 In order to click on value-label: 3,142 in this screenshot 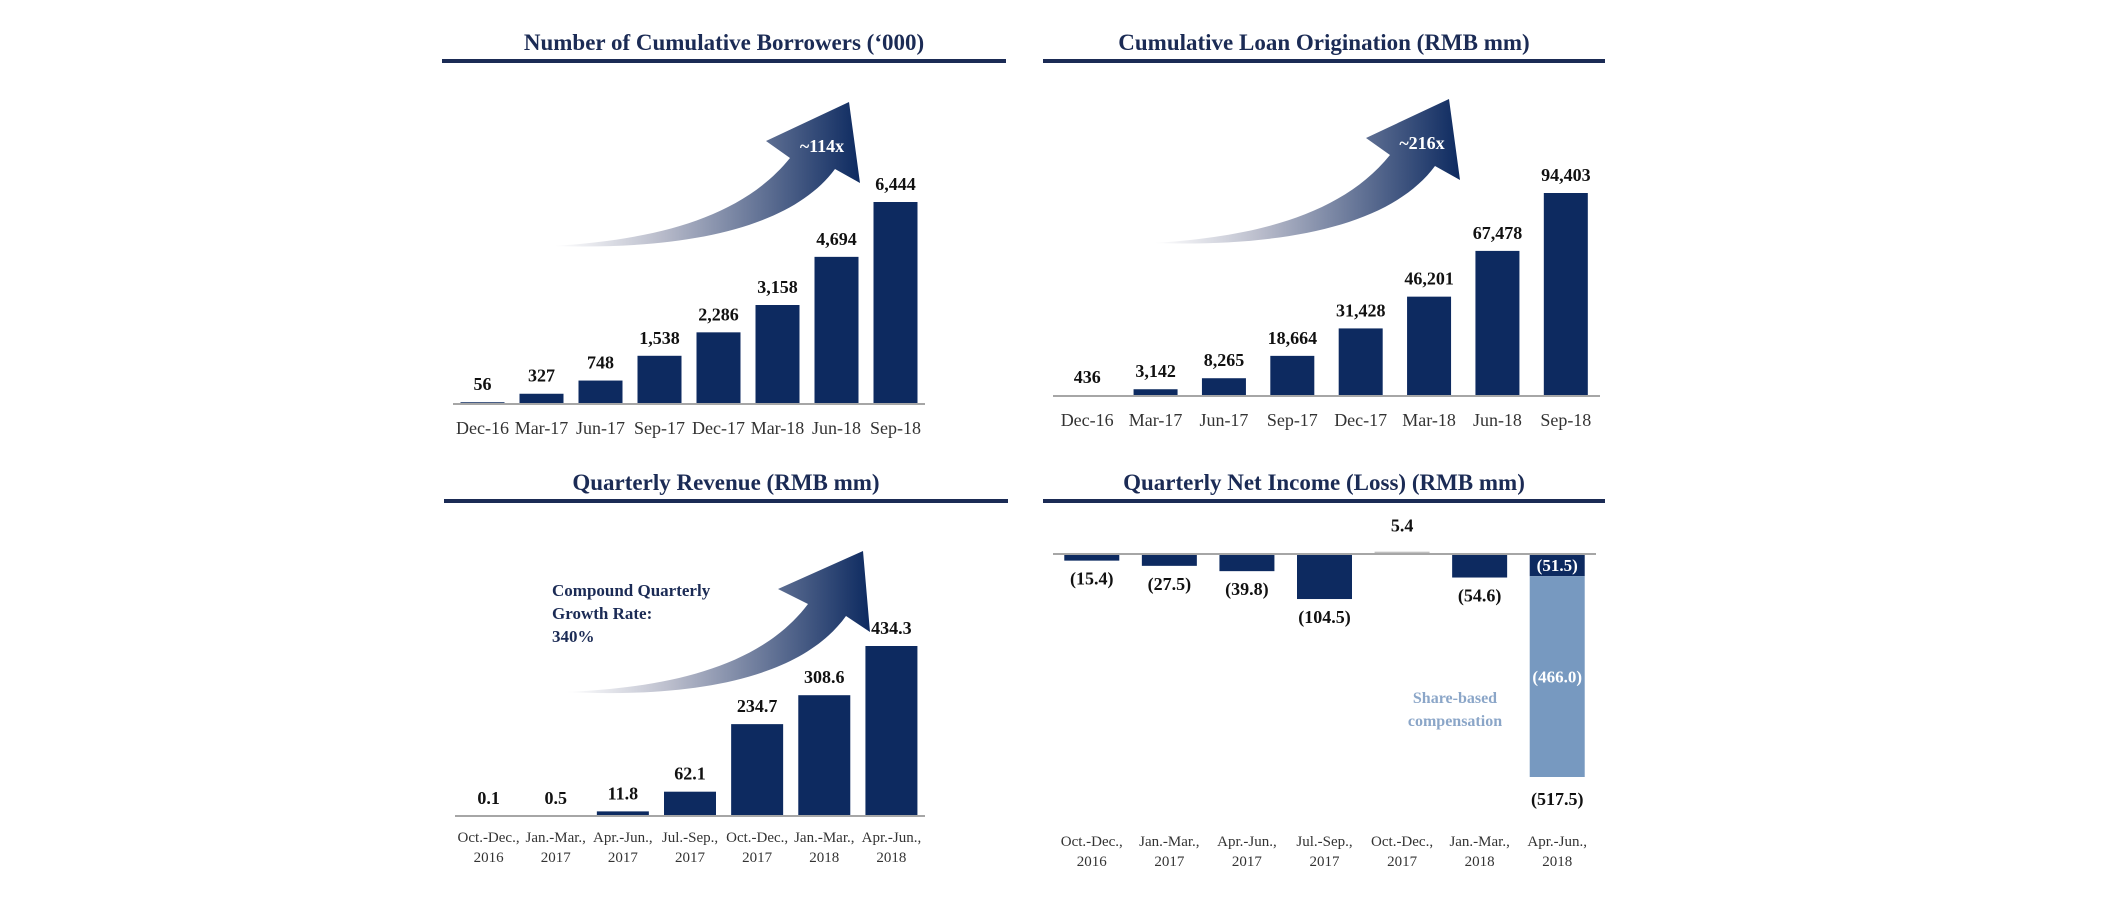, I will do `click(1155, 371)`.